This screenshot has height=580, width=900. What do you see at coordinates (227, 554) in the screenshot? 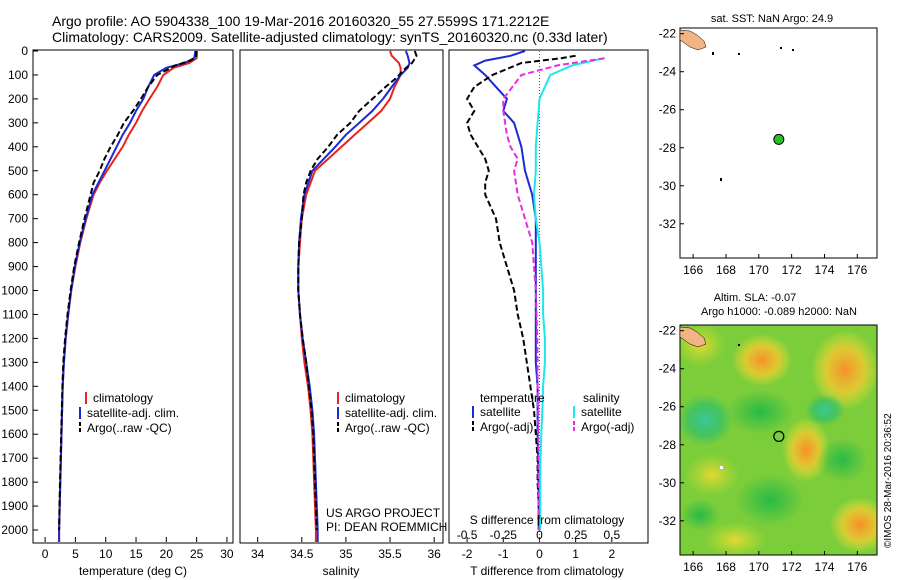
I see `x-tick-label: 30` at bounding box center [227, 554].